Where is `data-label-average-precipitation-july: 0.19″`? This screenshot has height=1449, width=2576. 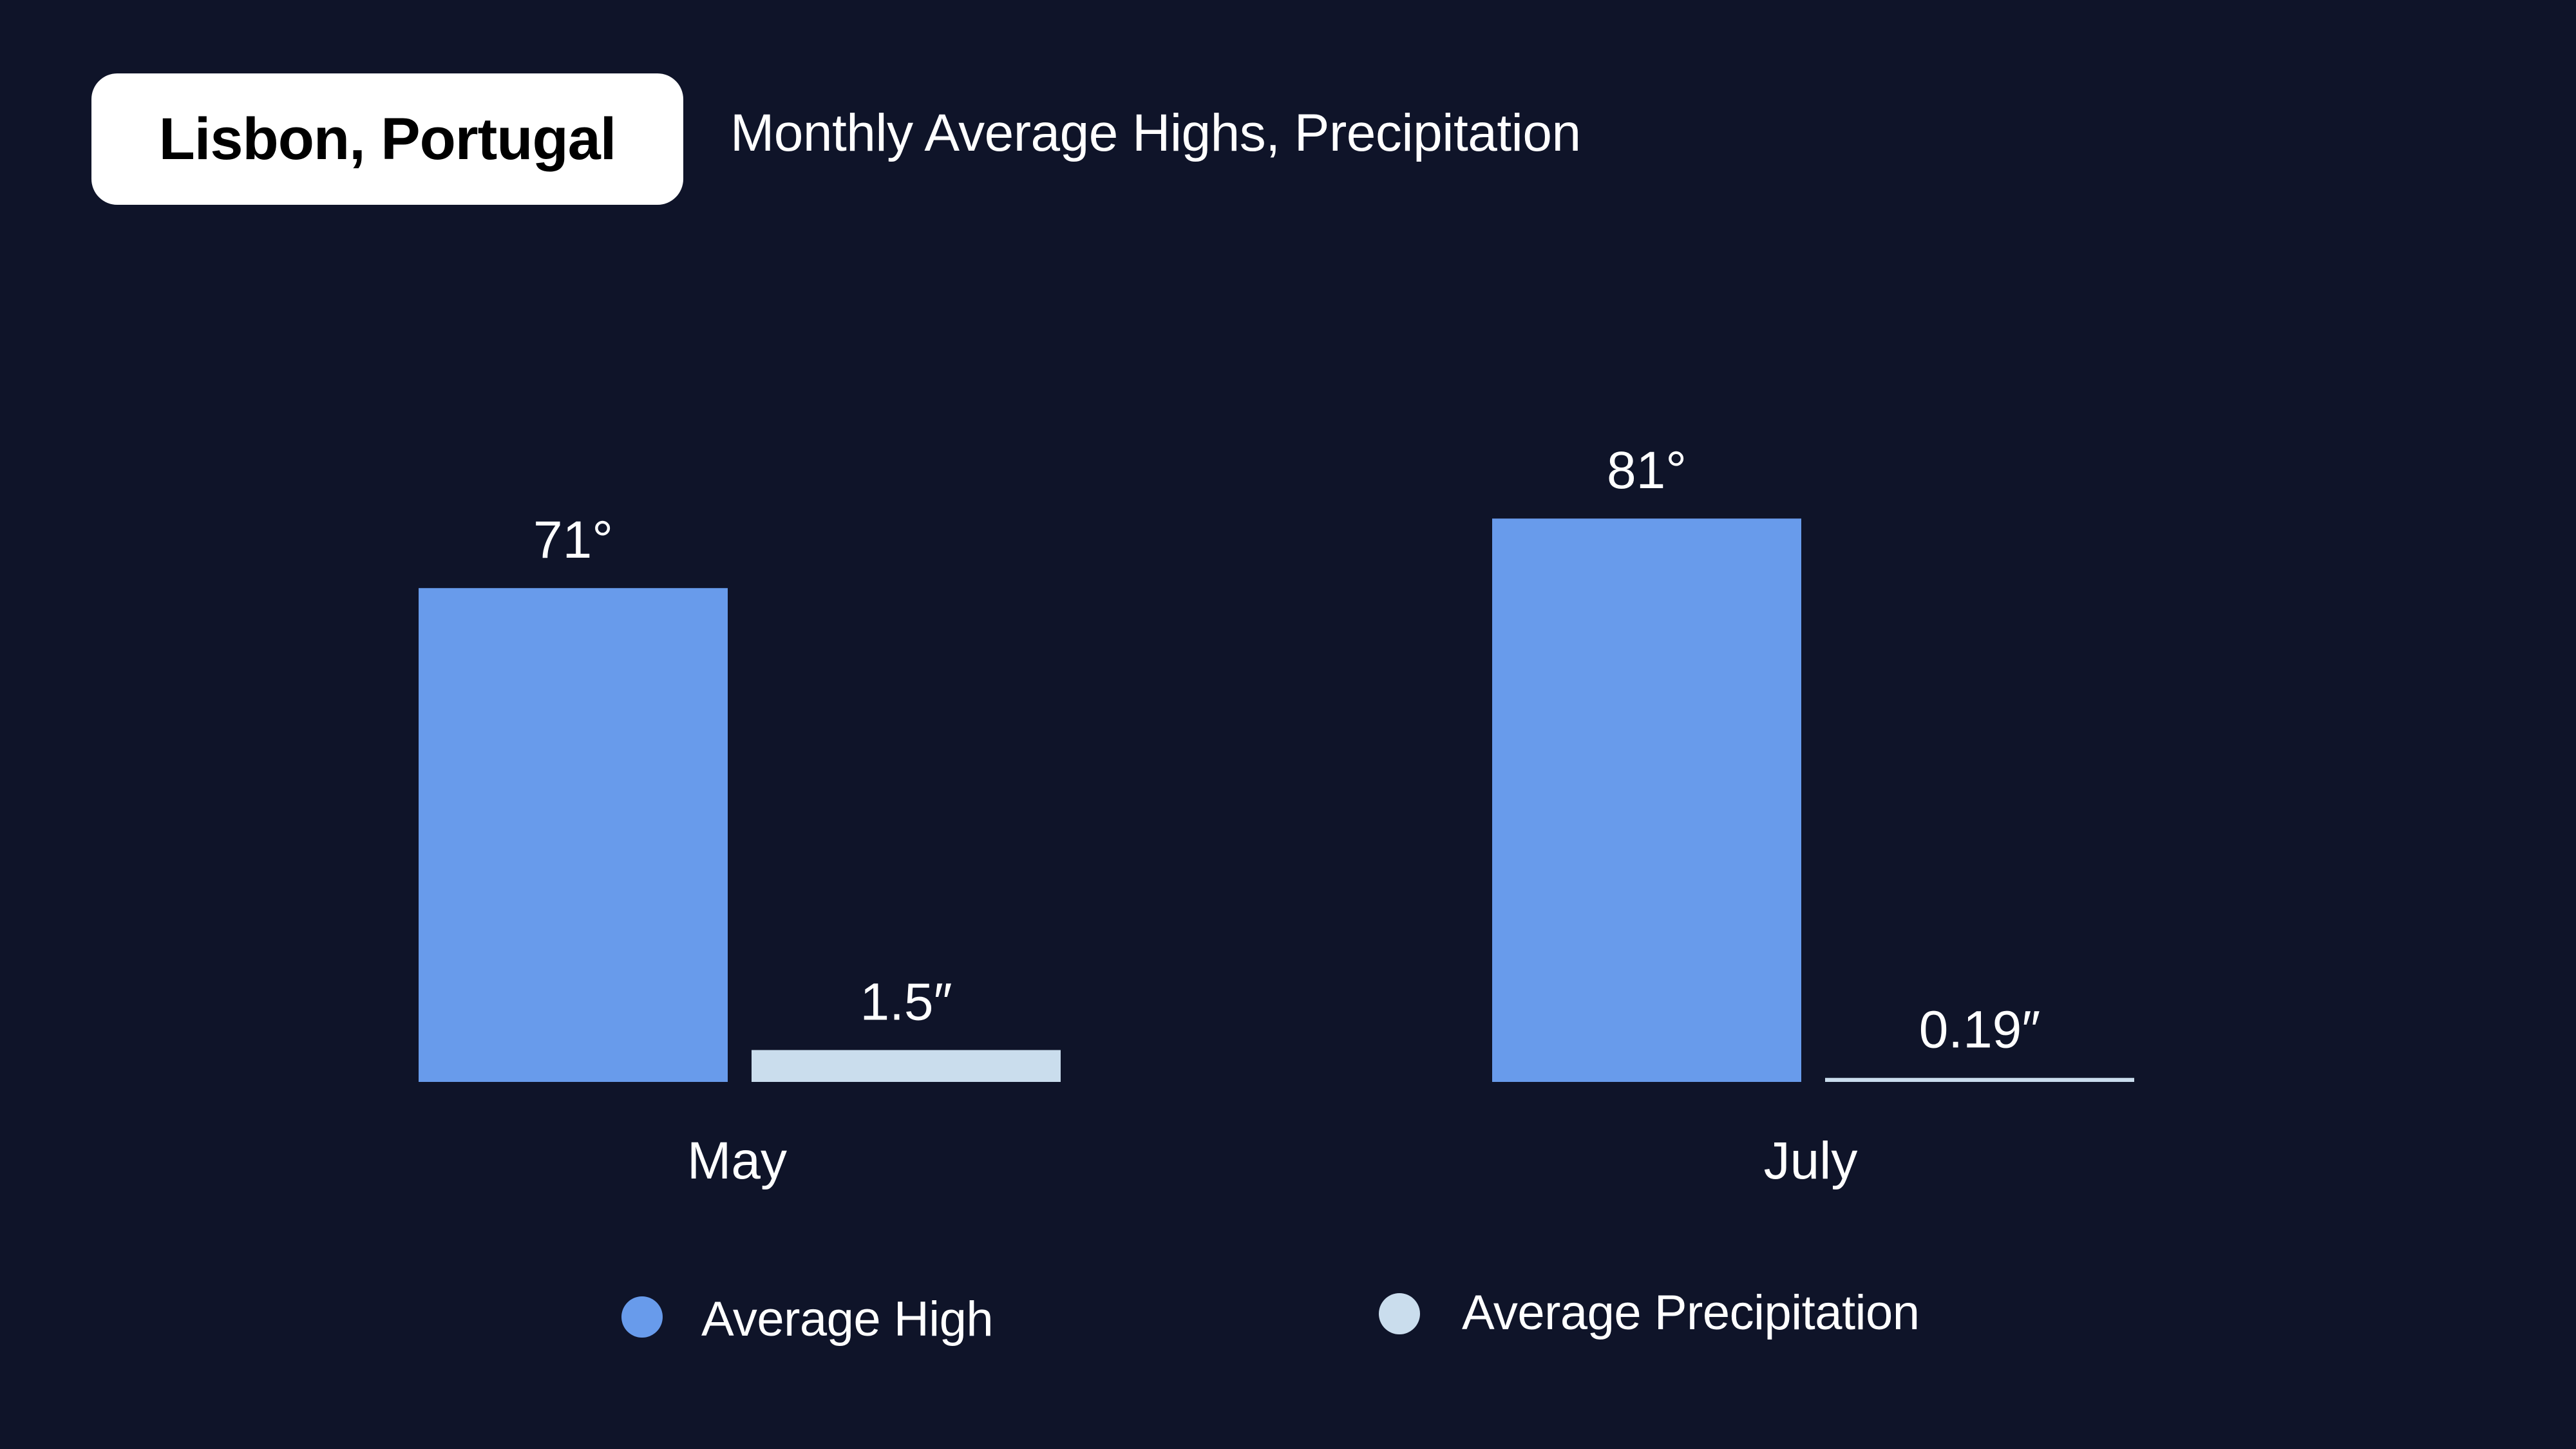 data-label-average-precipitation-july: 0.19″ is located at coordinates (1980, 1030).